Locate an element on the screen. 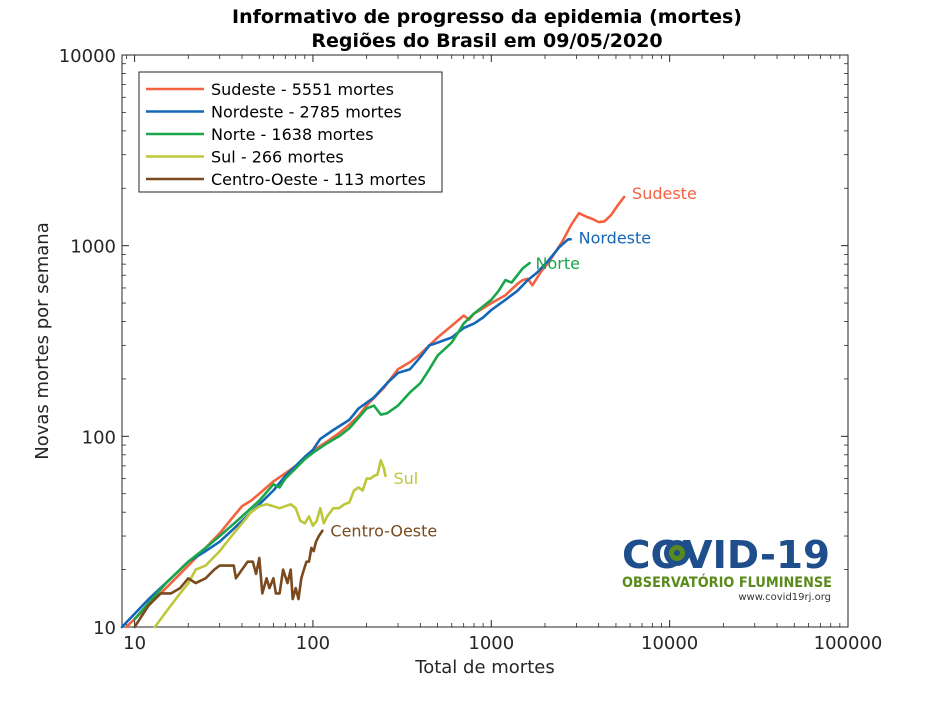 The width and height of the screenshot is (938, 703). x-tick-label: 10000 is located at coordinates (669, 643).